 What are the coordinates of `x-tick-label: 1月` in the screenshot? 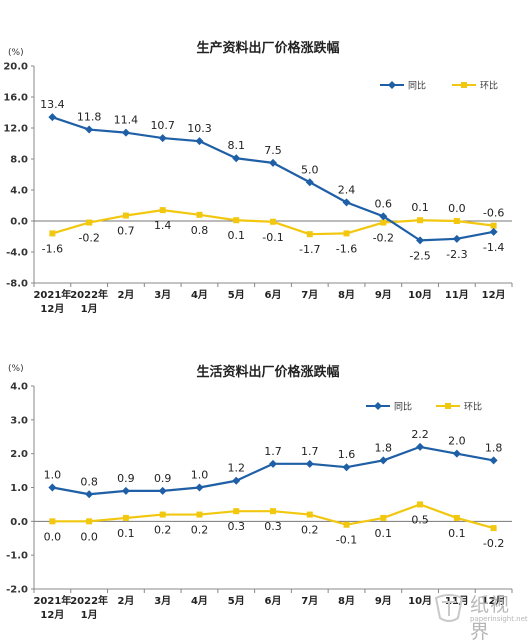 It's located at (89, 615).